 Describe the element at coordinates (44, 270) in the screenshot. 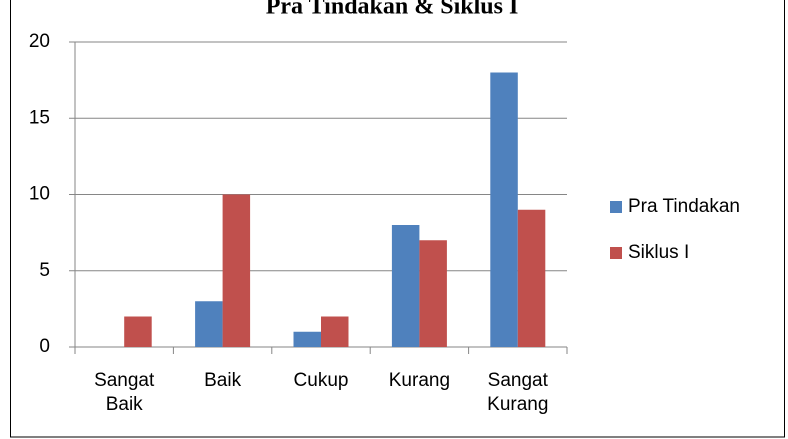

I see `y-tick-label: 5` at that location.